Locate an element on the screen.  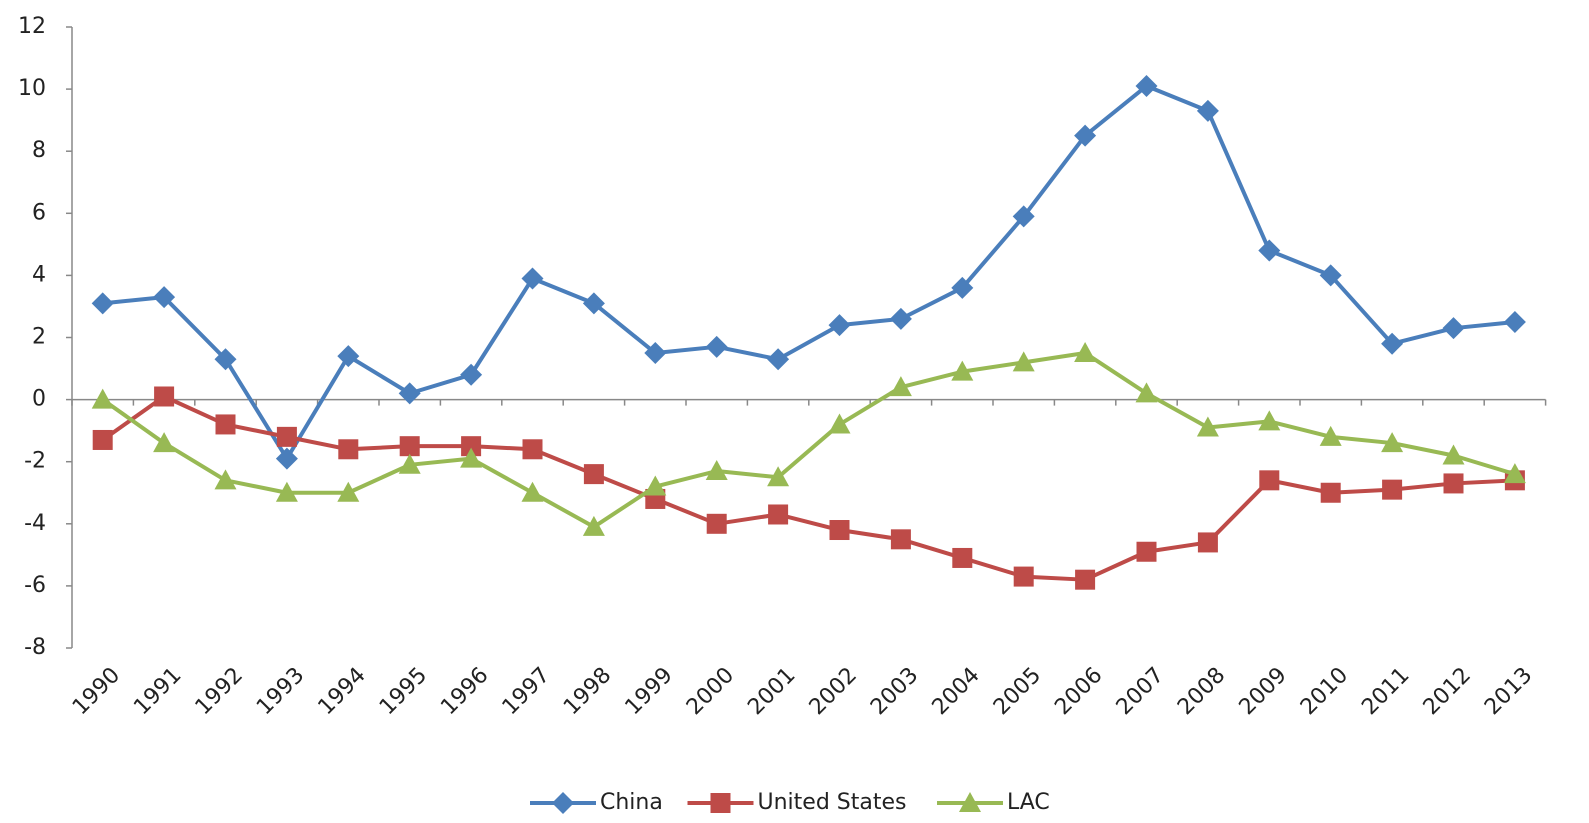
x-tick-label: 2000 is located at coordinates (710, 691).